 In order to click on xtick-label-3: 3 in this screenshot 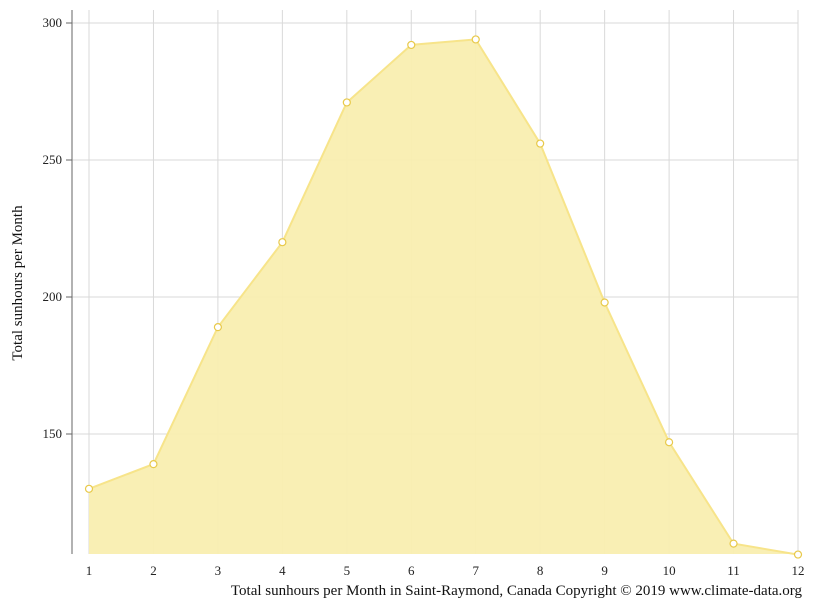, I will do `click(218, 570)`.